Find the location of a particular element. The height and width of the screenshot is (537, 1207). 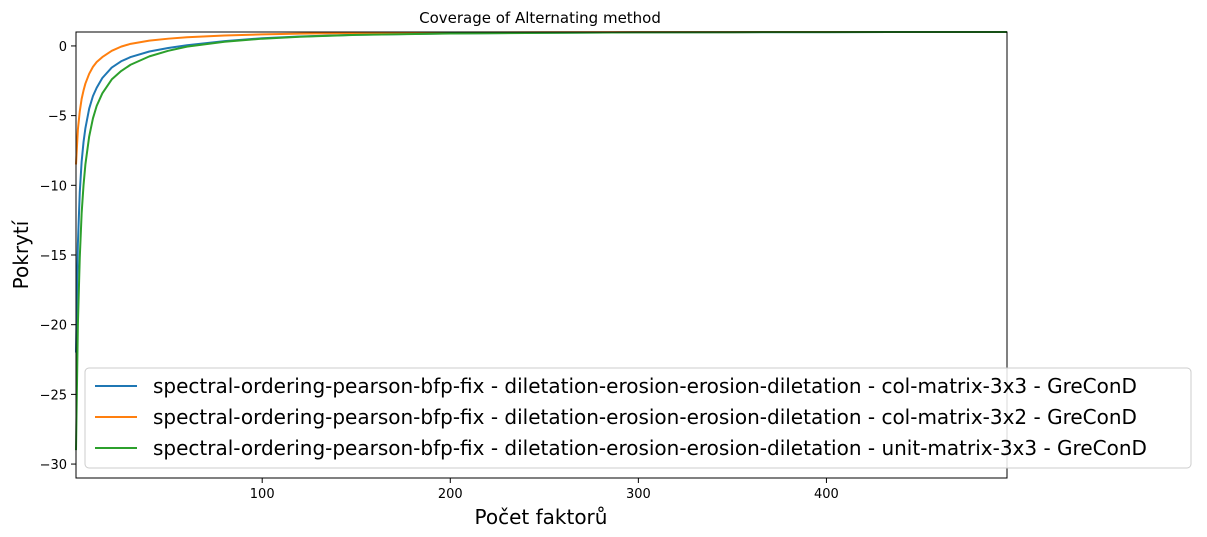

y-tick-label-1: 0 is located at coordinates (63, 47).